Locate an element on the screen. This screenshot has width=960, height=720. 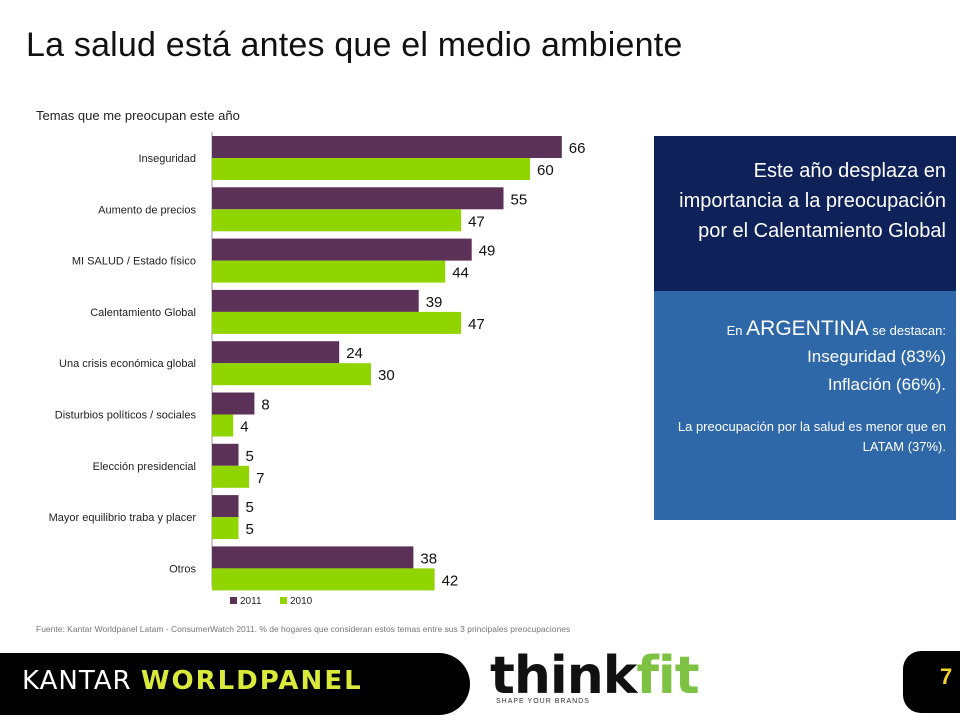
kantar-logo: KANTAR WORLDPANEL is located at coordinates (192, 681).